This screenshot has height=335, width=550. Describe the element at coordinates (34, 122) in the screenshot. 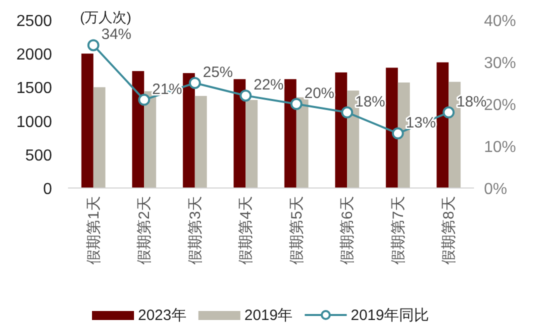

I see `y-tick-label: 1000` at that location.